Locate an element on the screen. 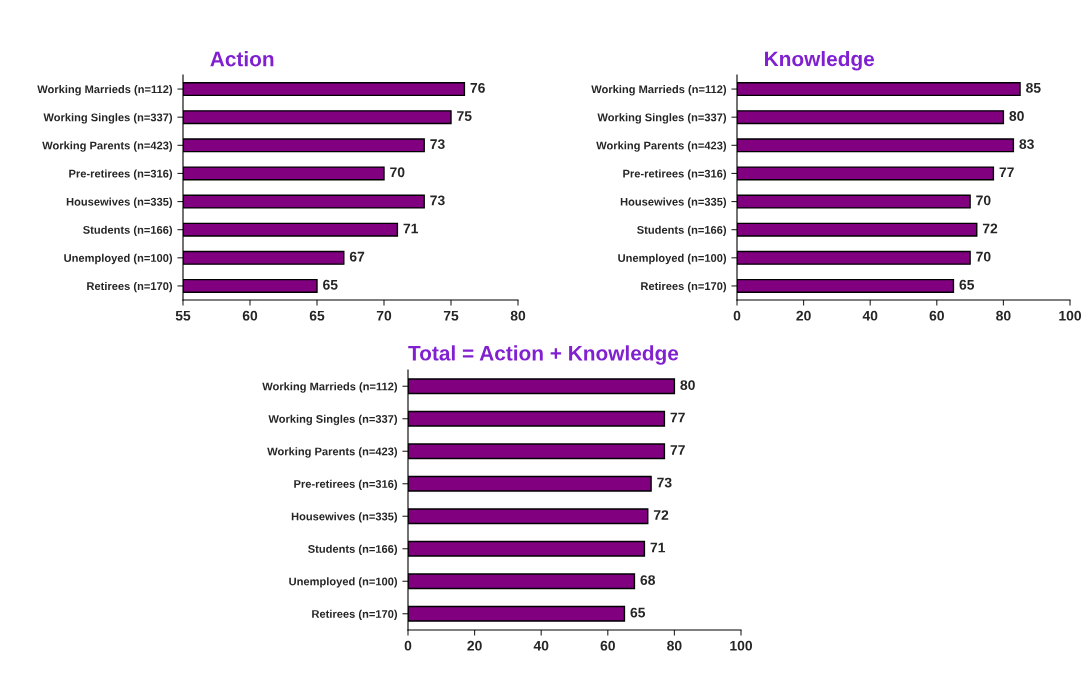  data-label: 67 is located at coordinates (357, 256).